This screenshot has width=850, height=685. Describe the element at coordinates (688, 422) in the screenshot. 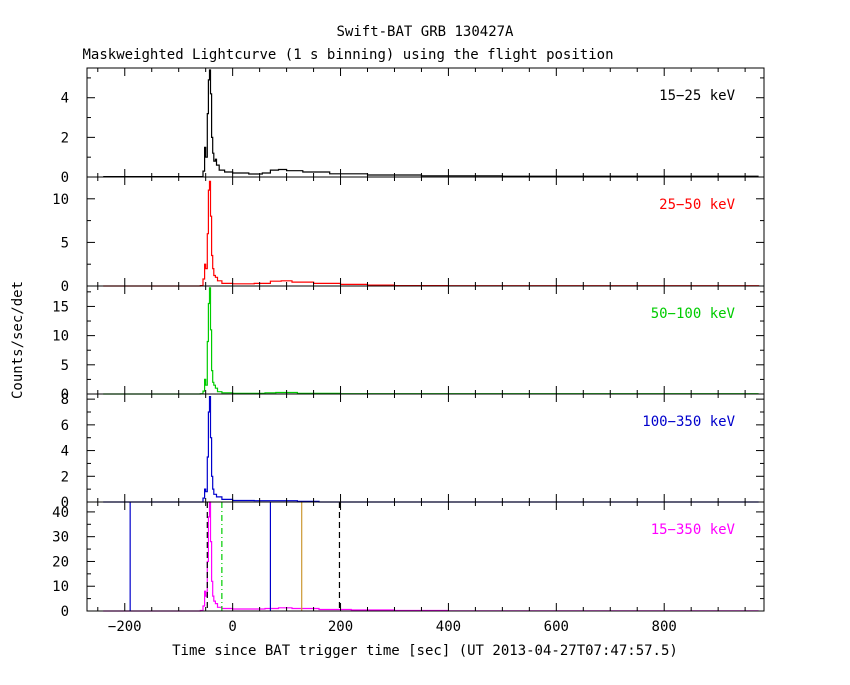

I see `band-label-3: 100−350 keV` at that location.